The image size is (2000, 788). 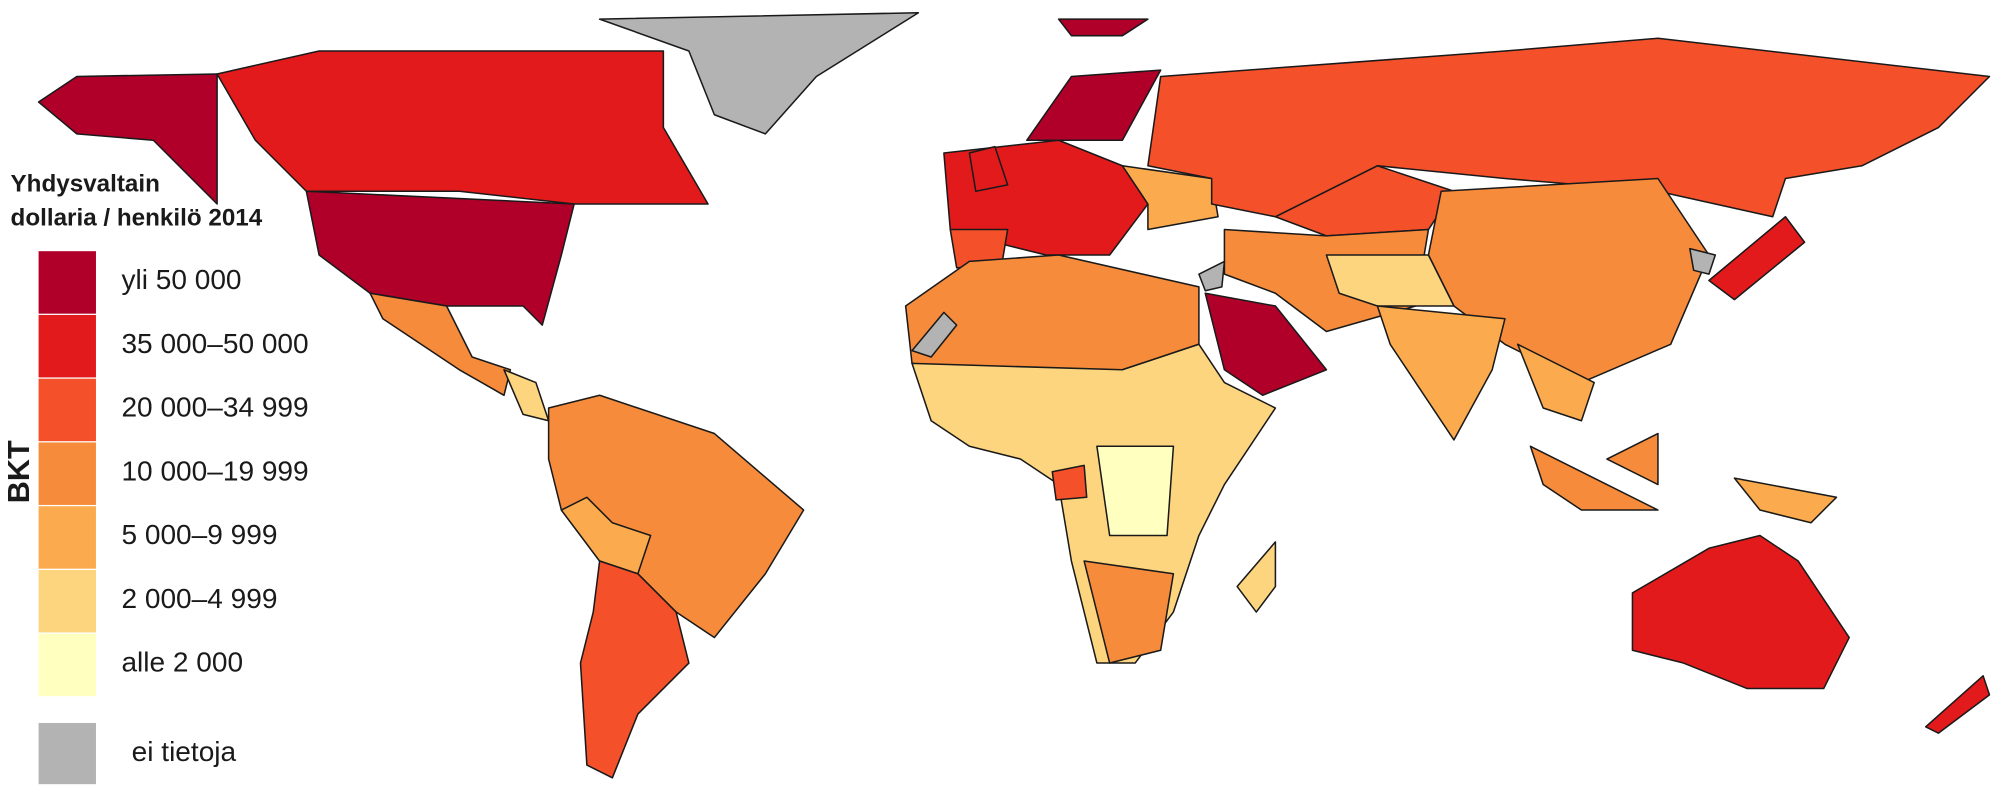 What do you see at coordinates (214, 470) in the screenshot?
I see `legend-label: 10 000–19 999` at bounding box center [214, 470].